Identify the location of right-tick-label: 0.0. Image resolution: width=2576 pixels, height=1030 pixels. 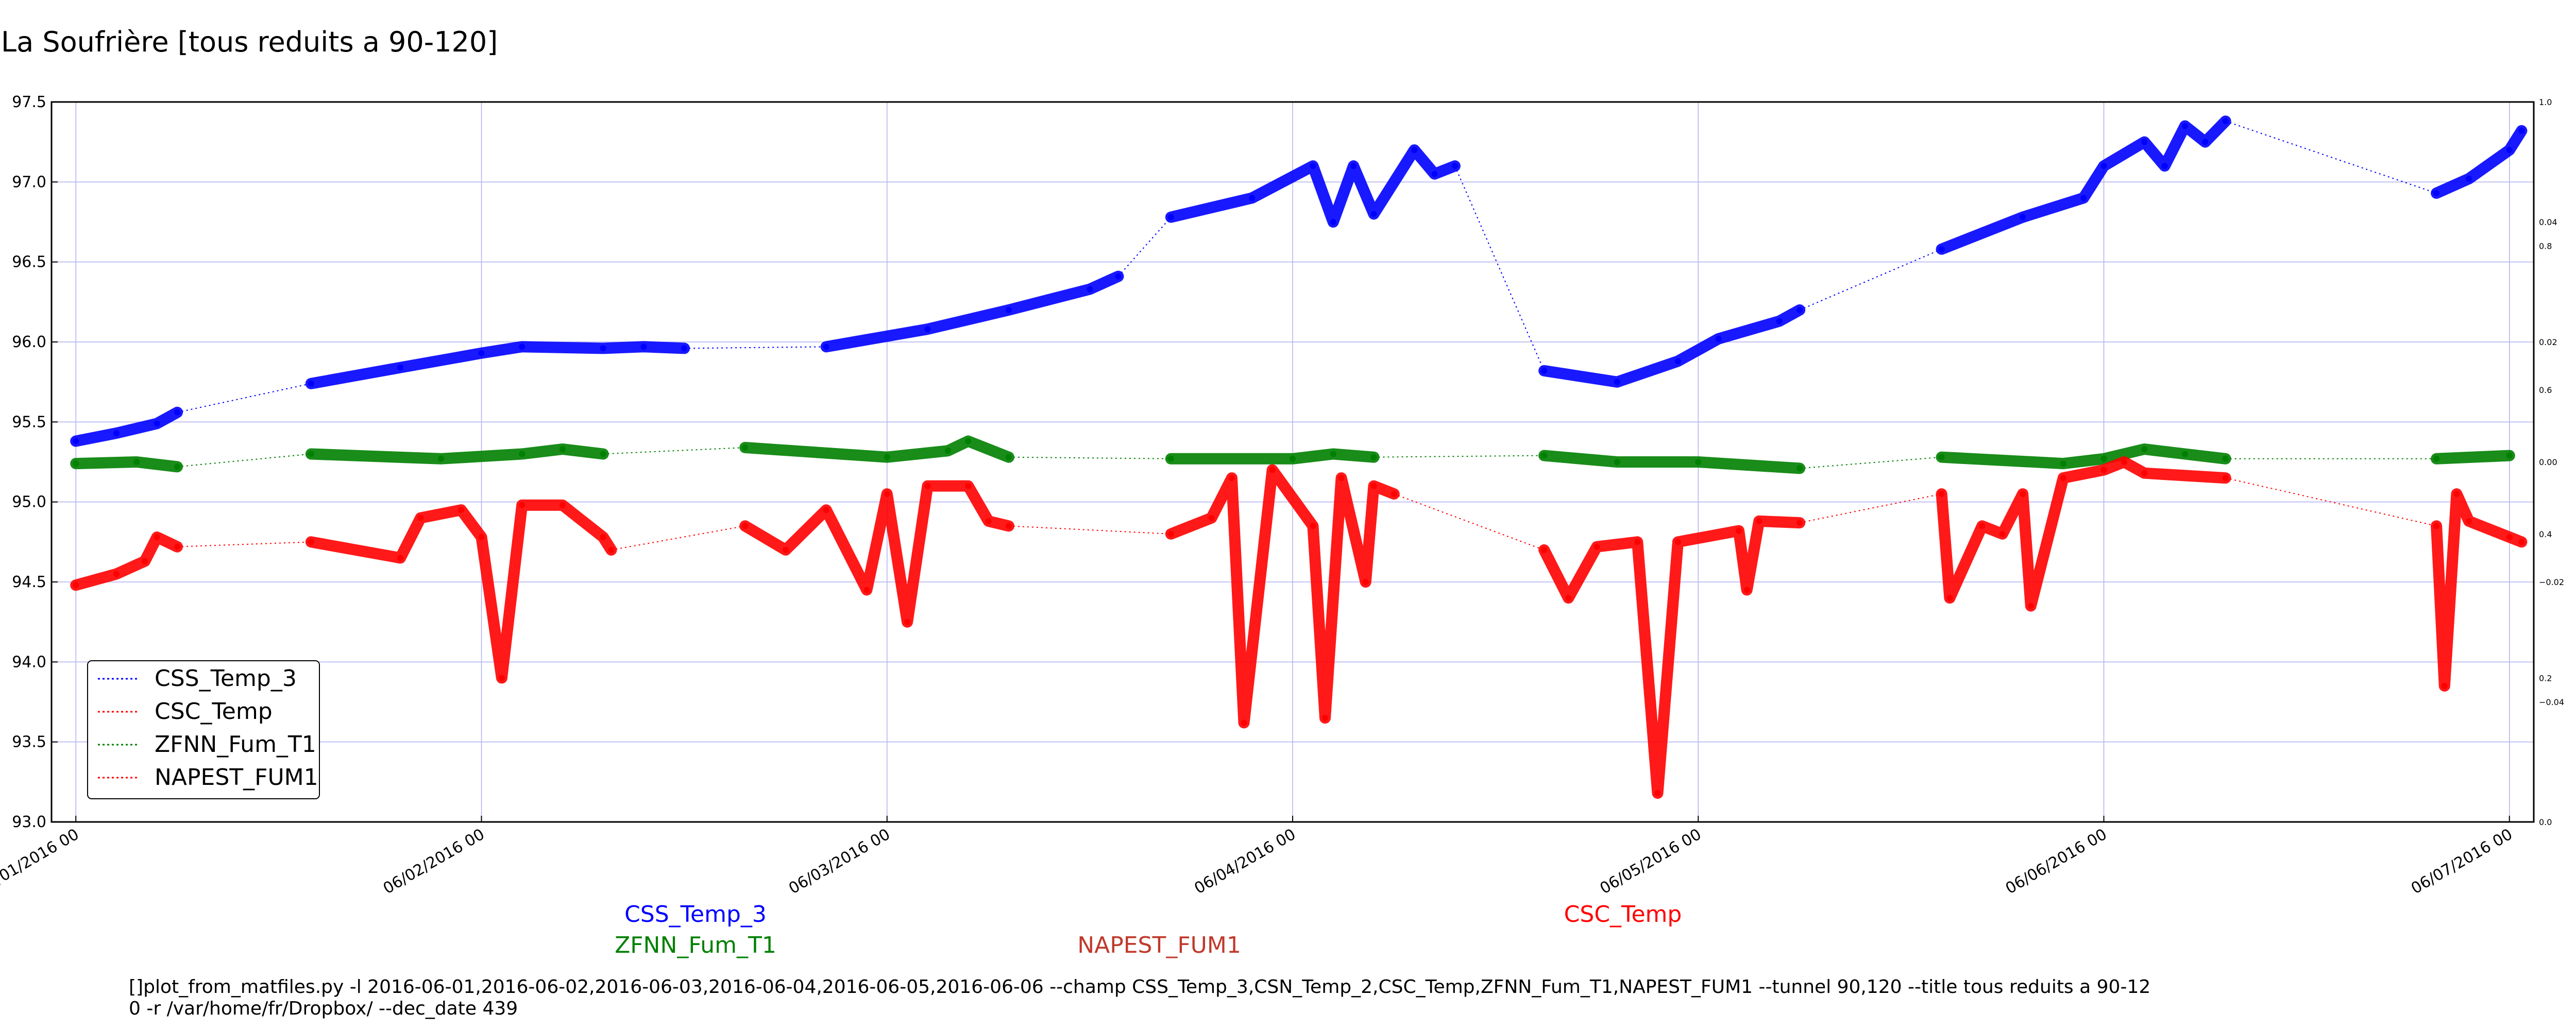
(2546, 822).